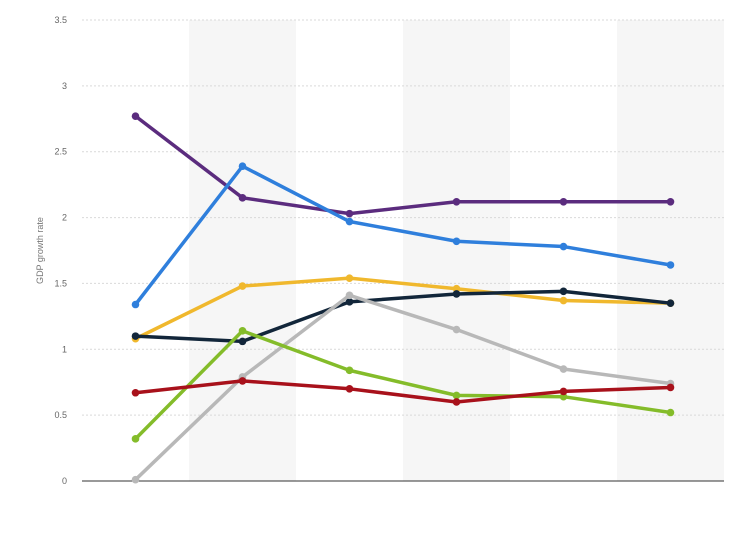  Describe the element at coordinates (60, 152) in the screenshot. I see `y-tick-label: 2.5` at that location.